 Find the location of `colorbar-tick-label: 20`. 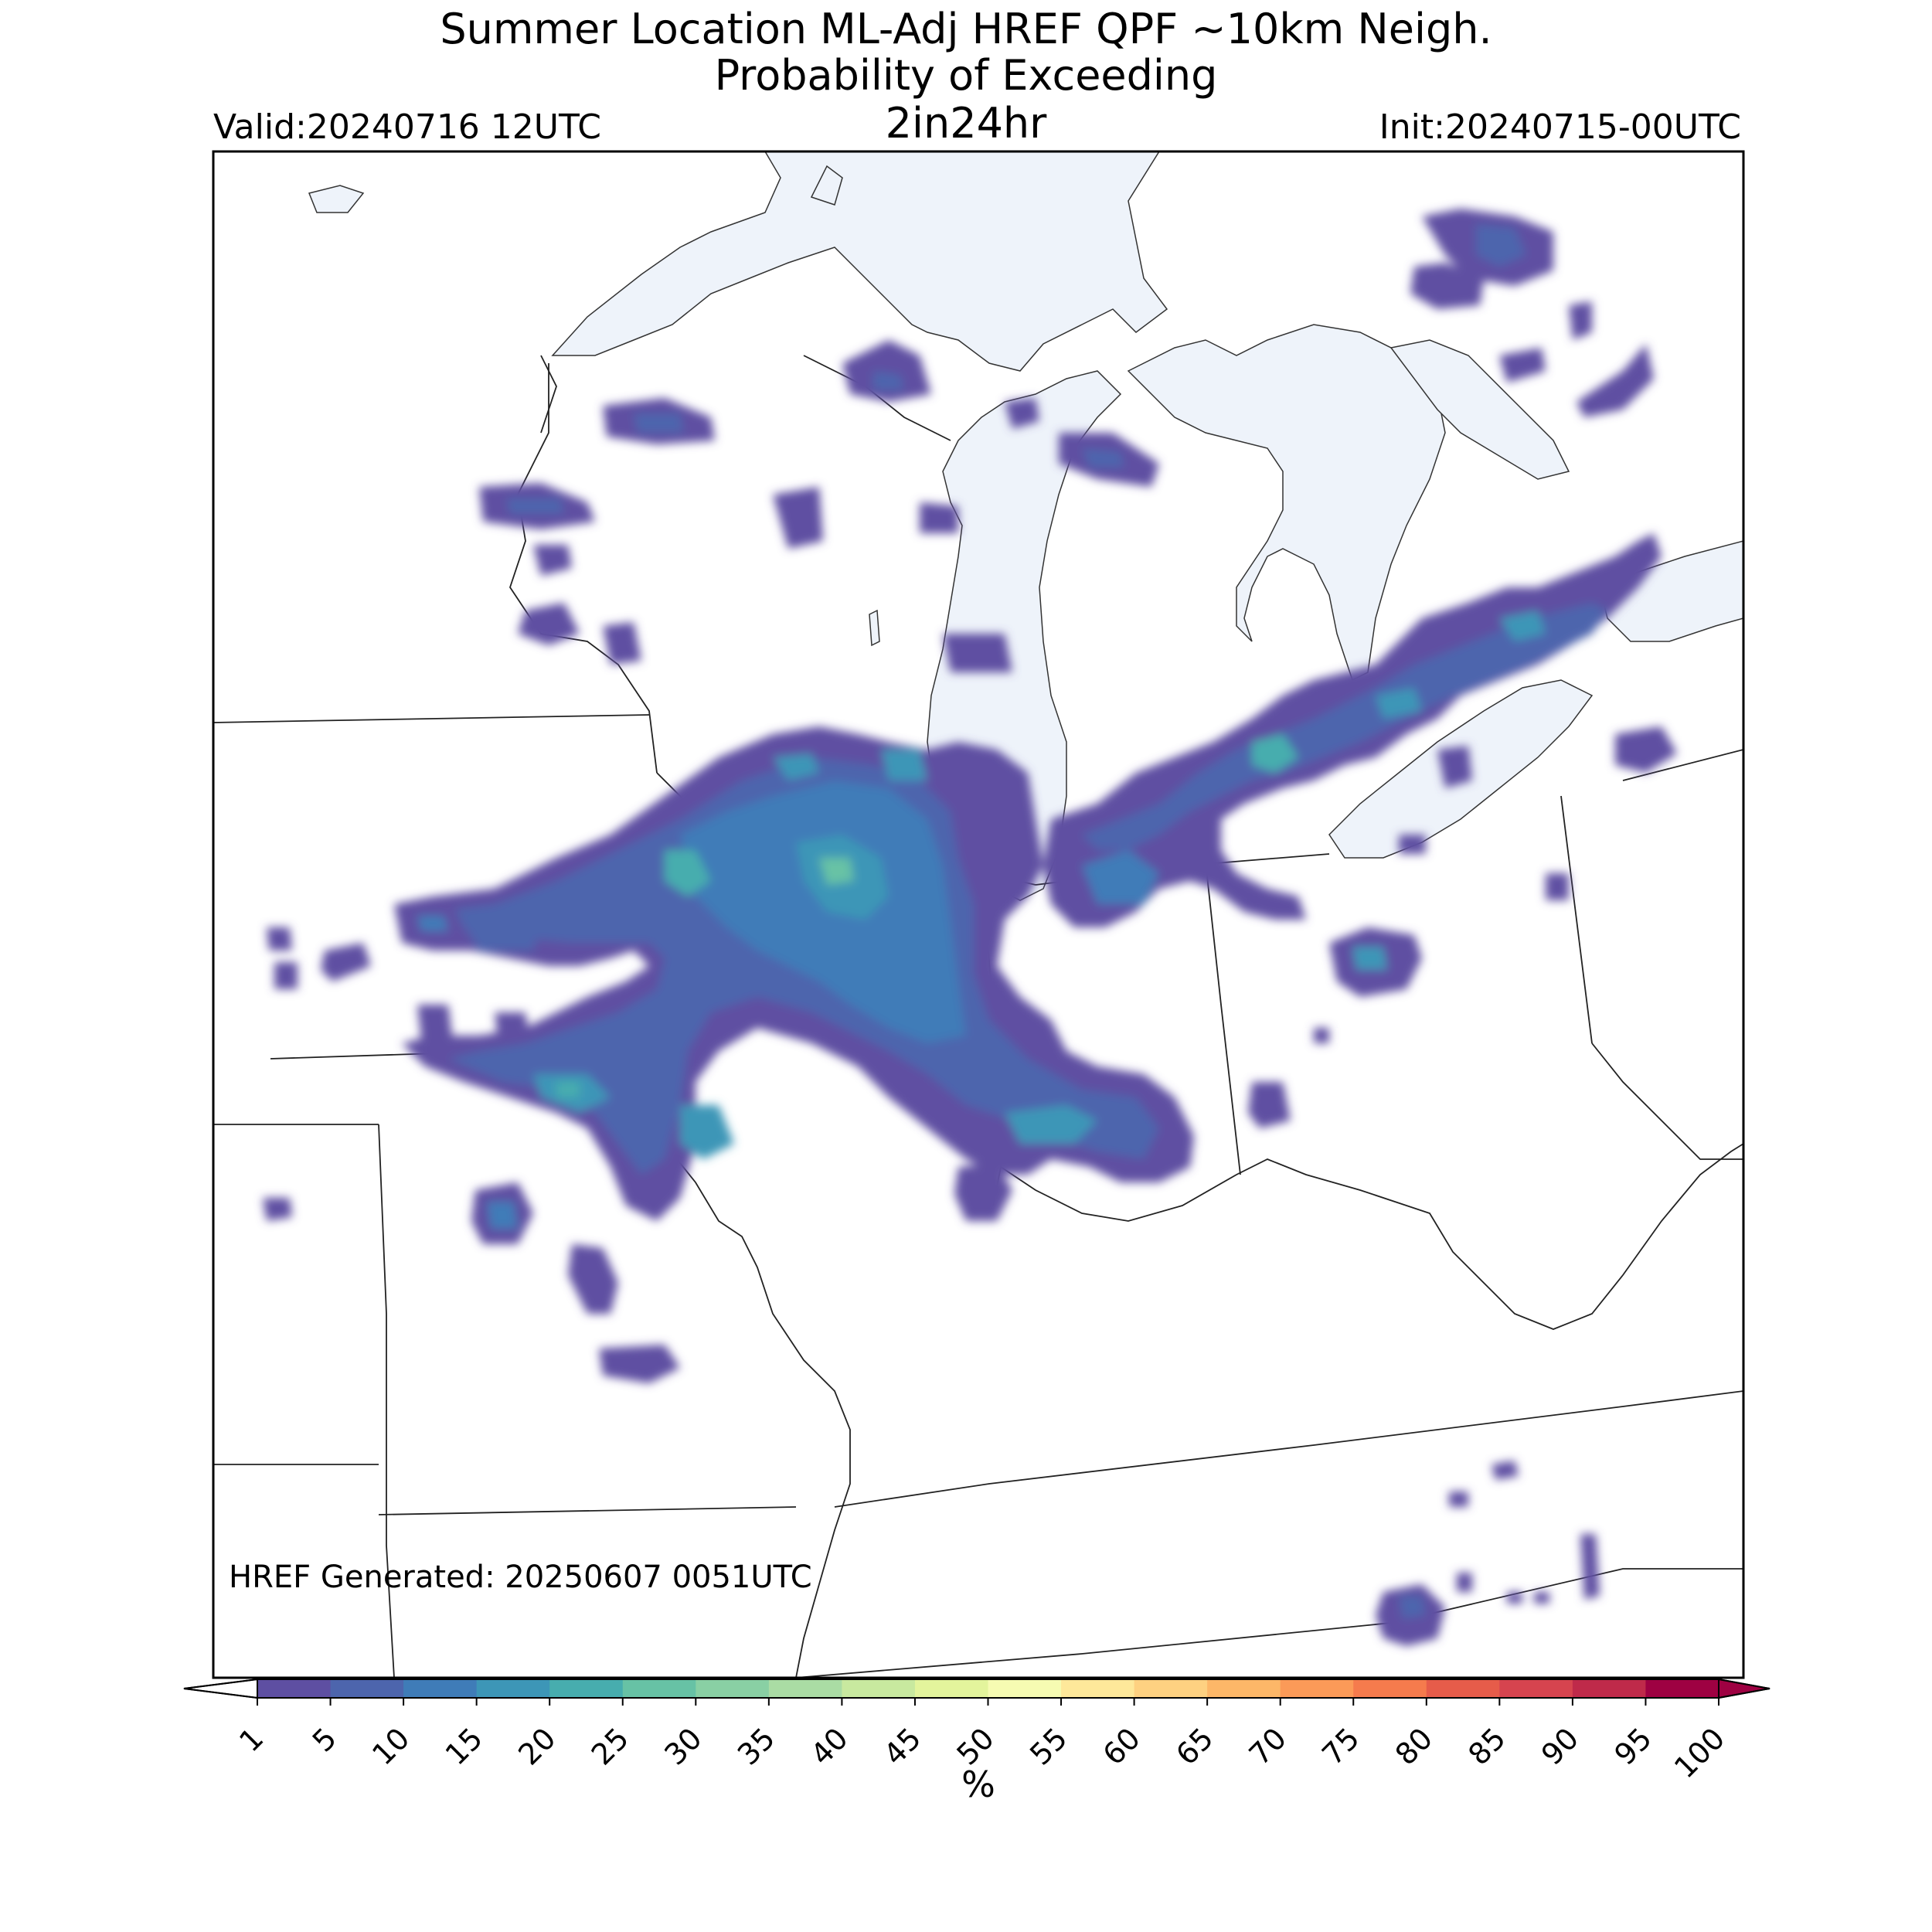

colorbar-tick-label: 20 is located at coordinates (537, 1746).